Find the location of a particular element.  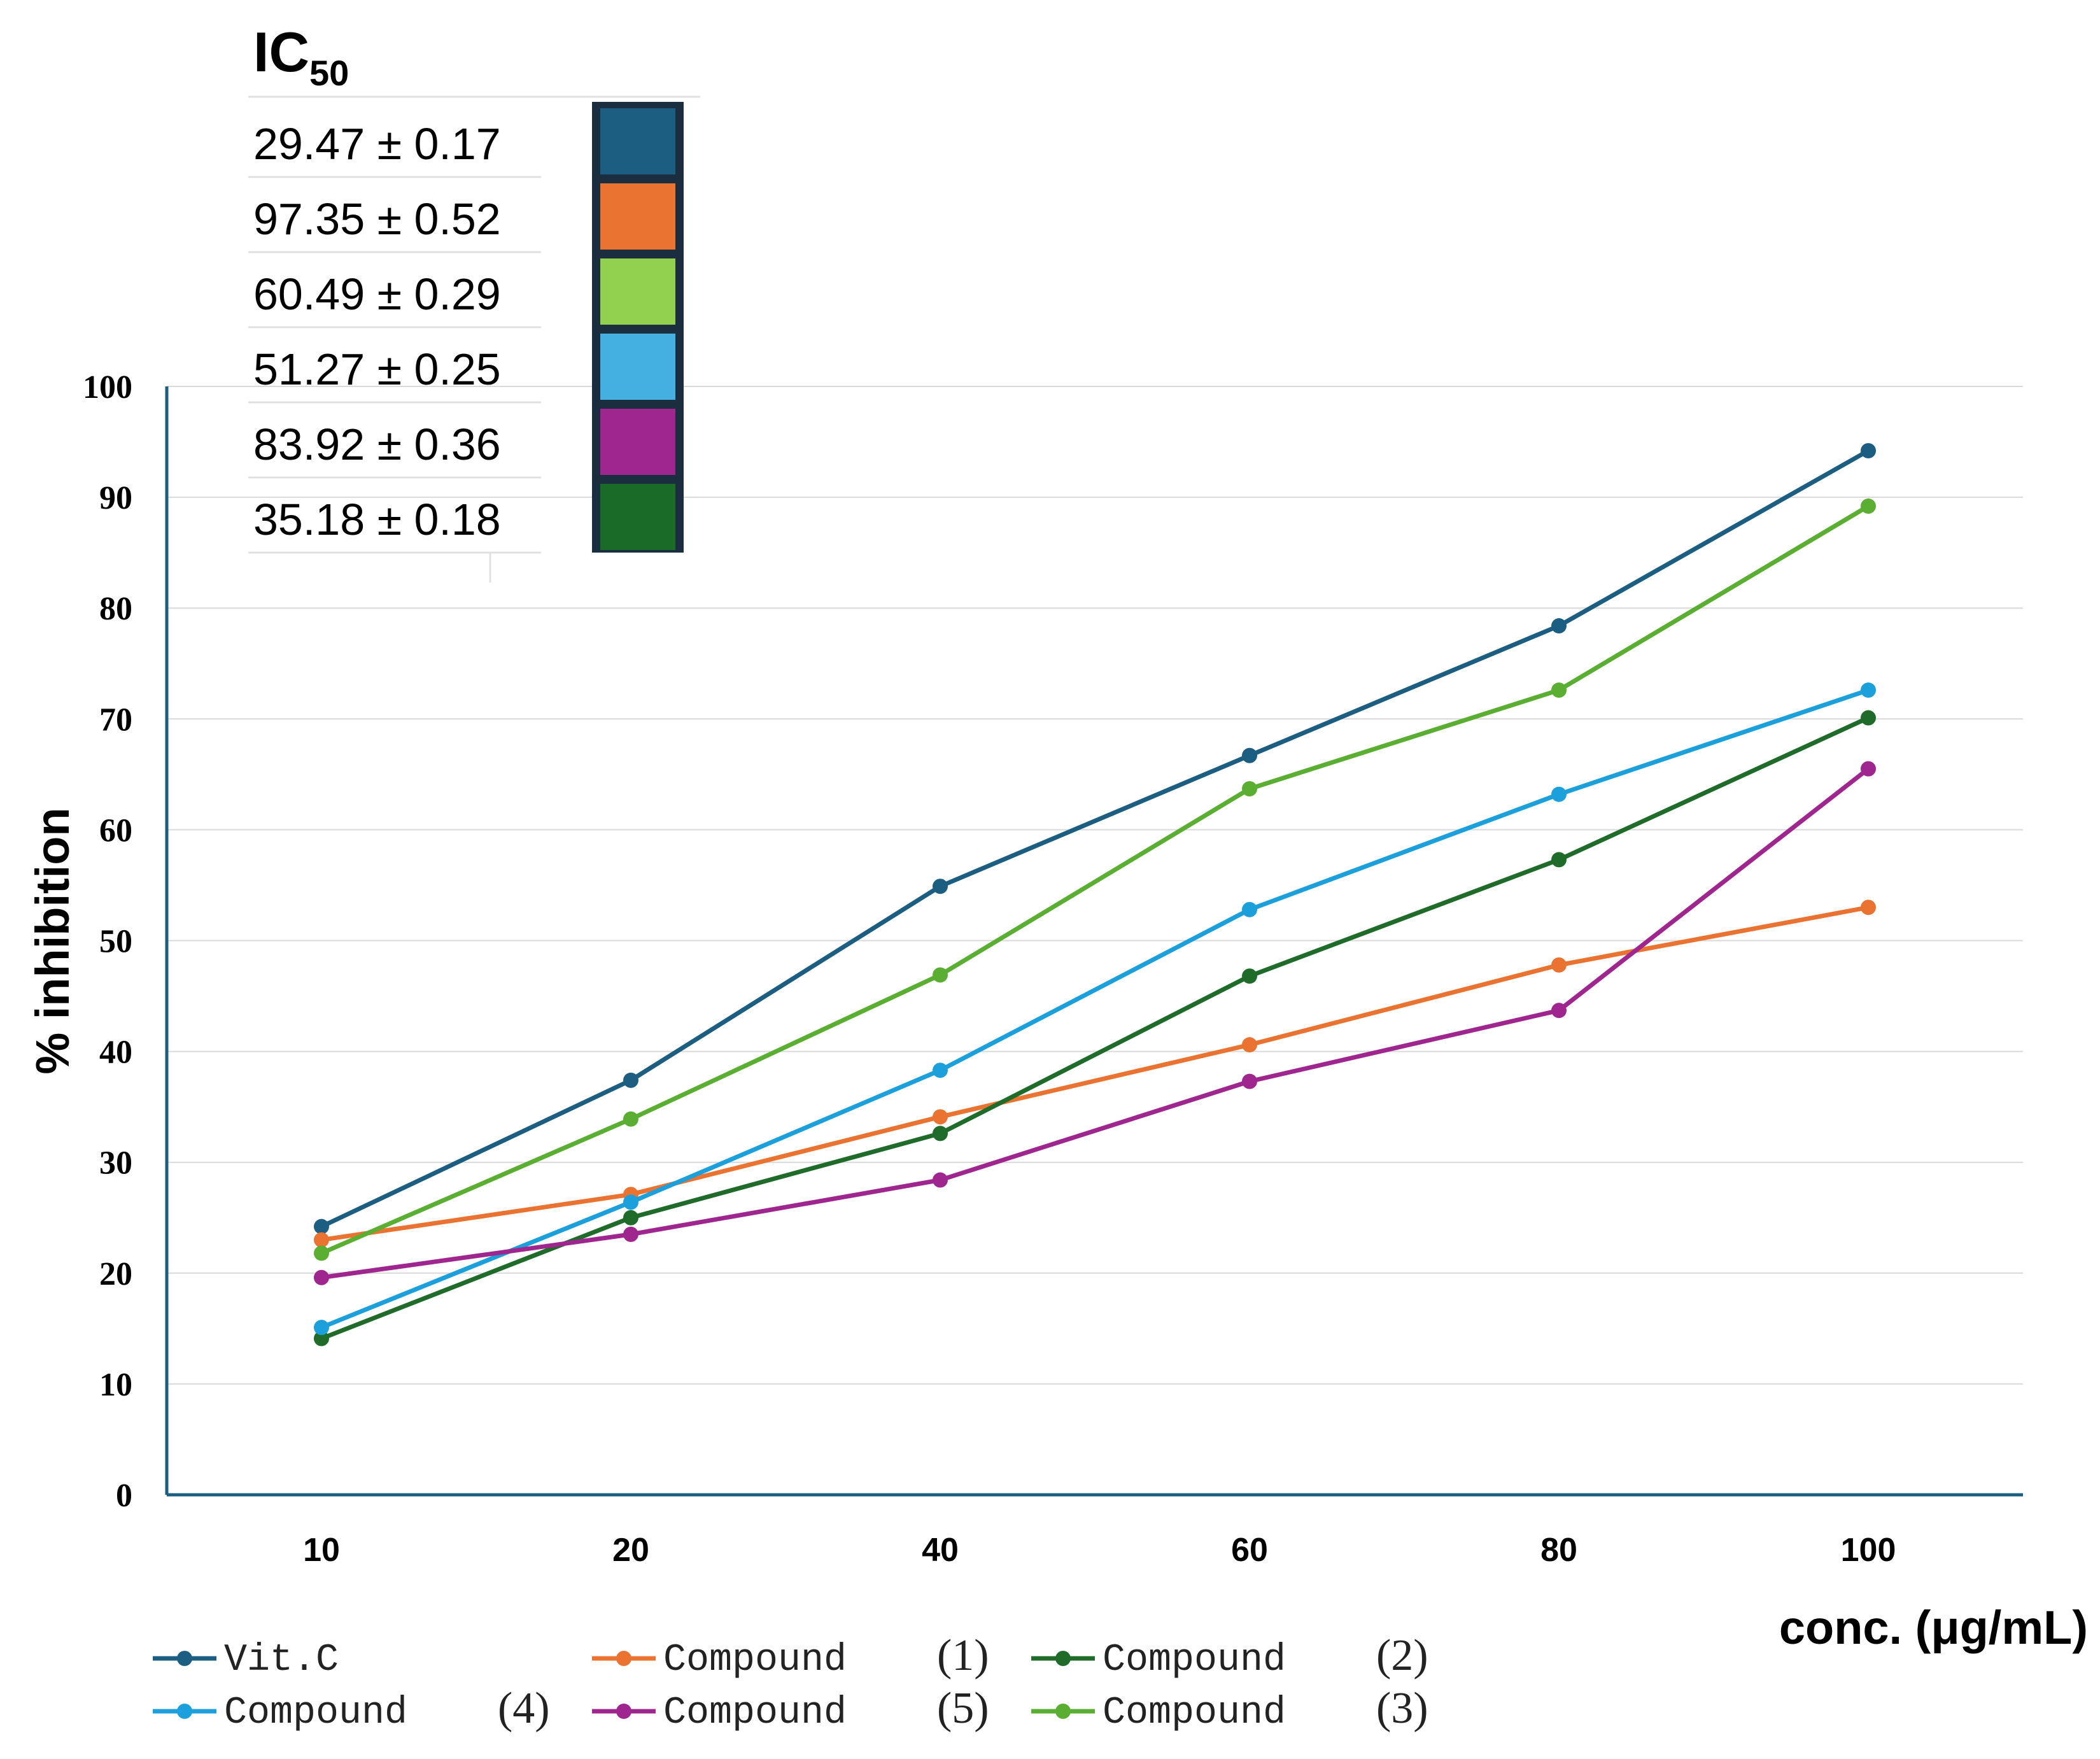

legend-label: Compound (1) is located at coordinates (826, 1656).